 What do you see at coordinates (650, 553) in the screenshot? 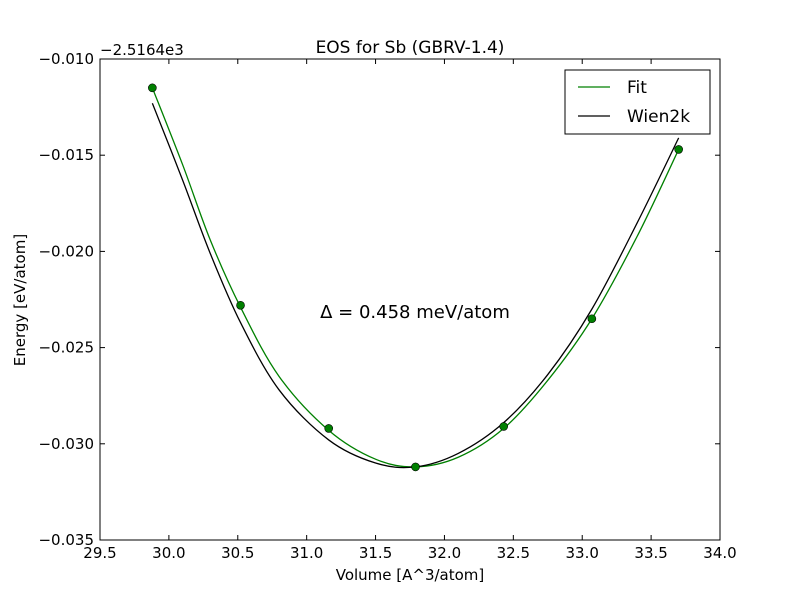
I see `x-tick-label: 33.5` at bounding box center [650, 553].